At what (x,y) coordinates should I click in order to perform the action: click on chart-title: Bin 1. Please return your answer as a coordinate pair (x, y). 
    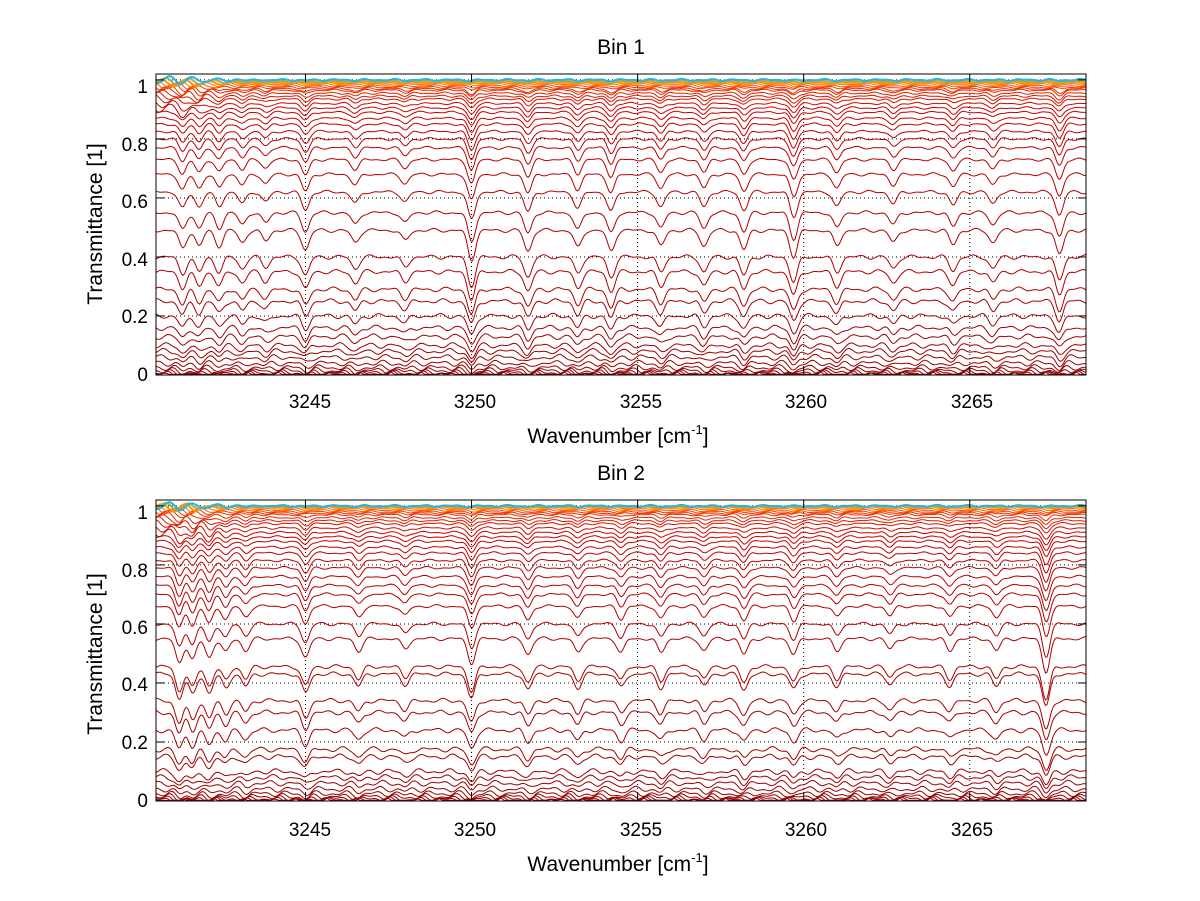
    Looking at the image, I should click on (621, 47).